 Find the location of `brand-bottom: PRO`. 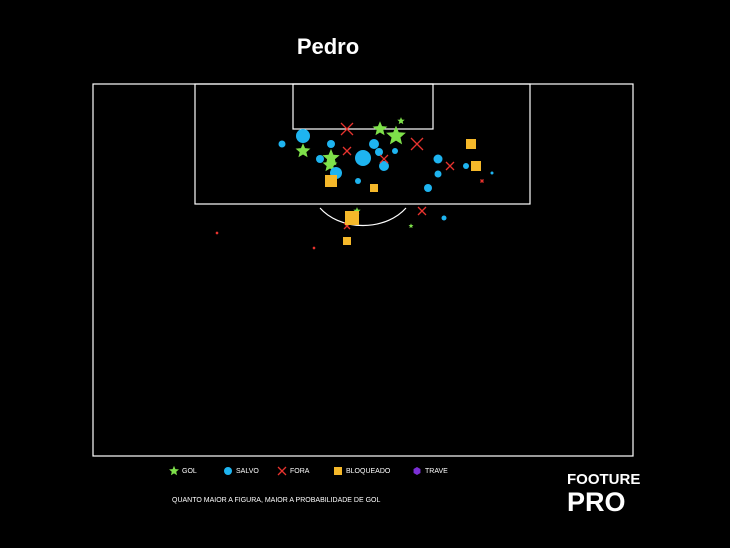

brand-bottom: PRO is located at coordinates (596, 502).